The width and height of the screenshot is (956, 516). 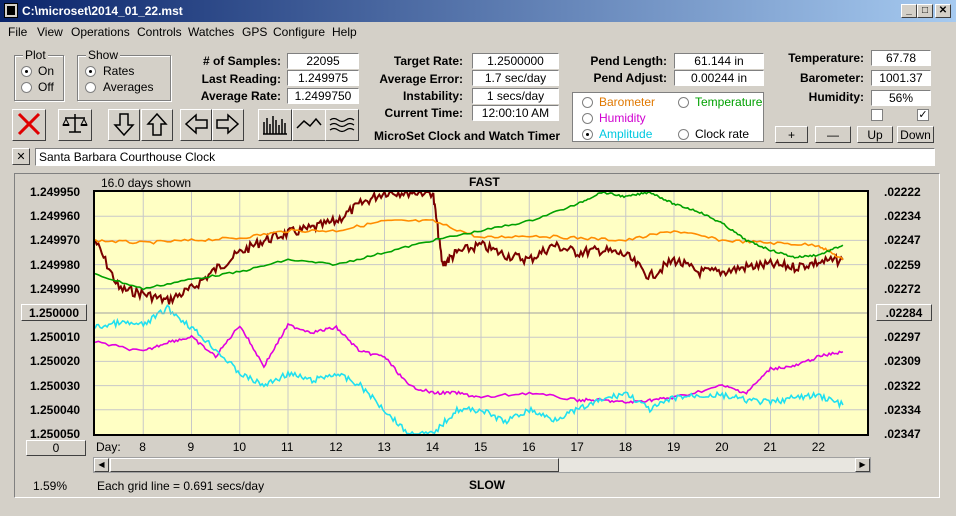 I want to click on x-tick-label: 13, so click(x=384, y=447).